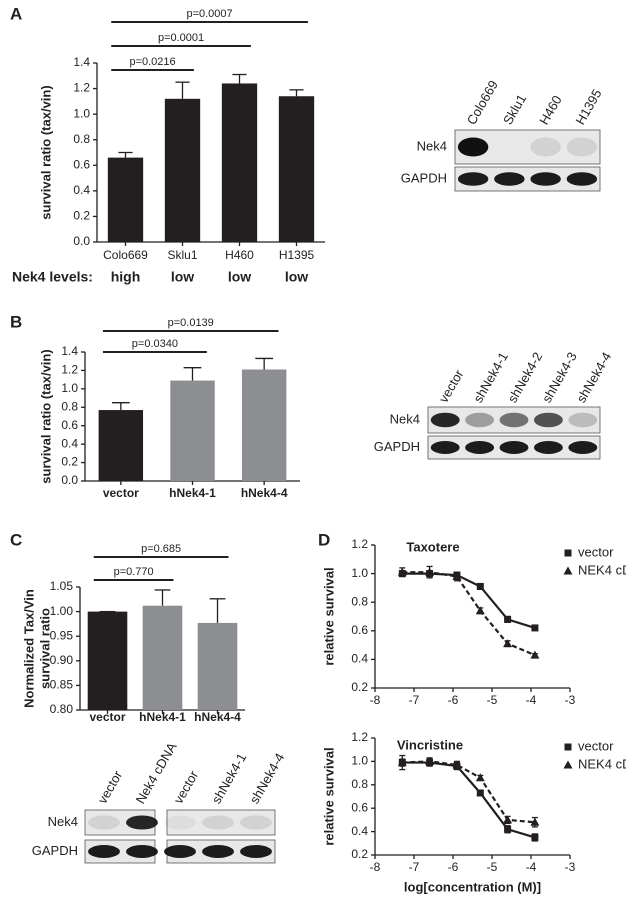 The height and width of the screenshot is (902, 626). I want to click on p-value: p=0.0001, so click(181, 38).